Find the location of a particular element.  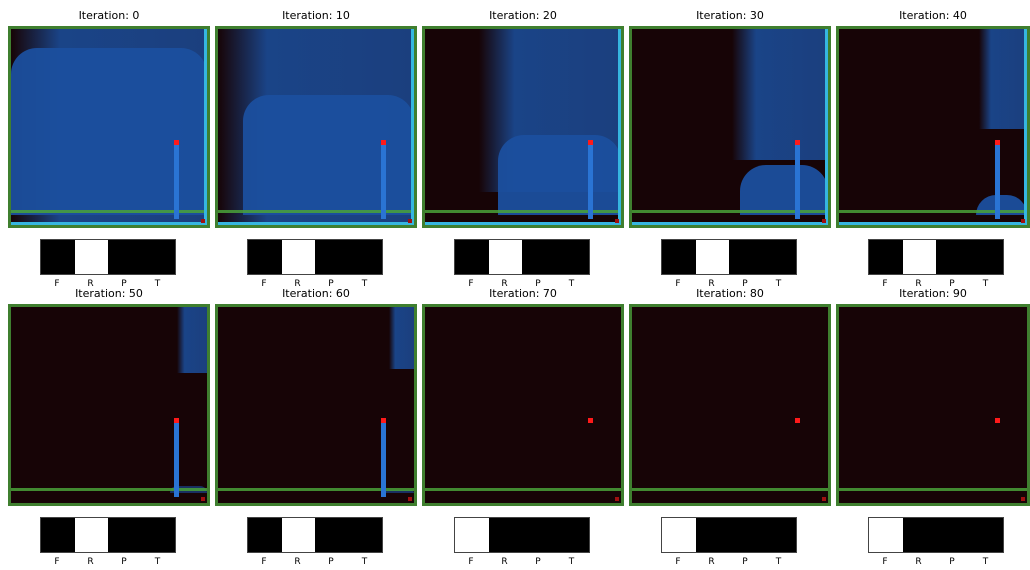

panel-title: Iteration: 80 is located at coordinates (730, 293).